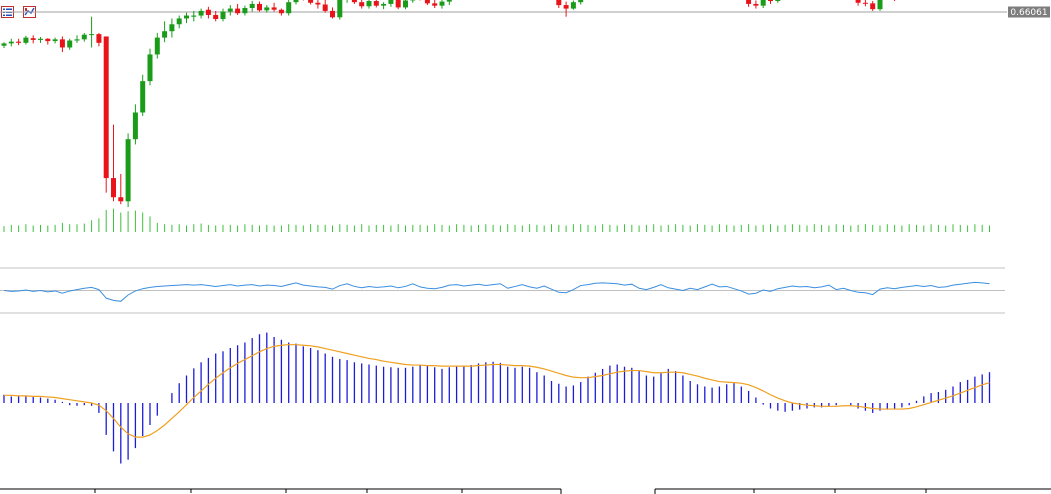  I want to click on rsi-line-group, so click(496, 291).